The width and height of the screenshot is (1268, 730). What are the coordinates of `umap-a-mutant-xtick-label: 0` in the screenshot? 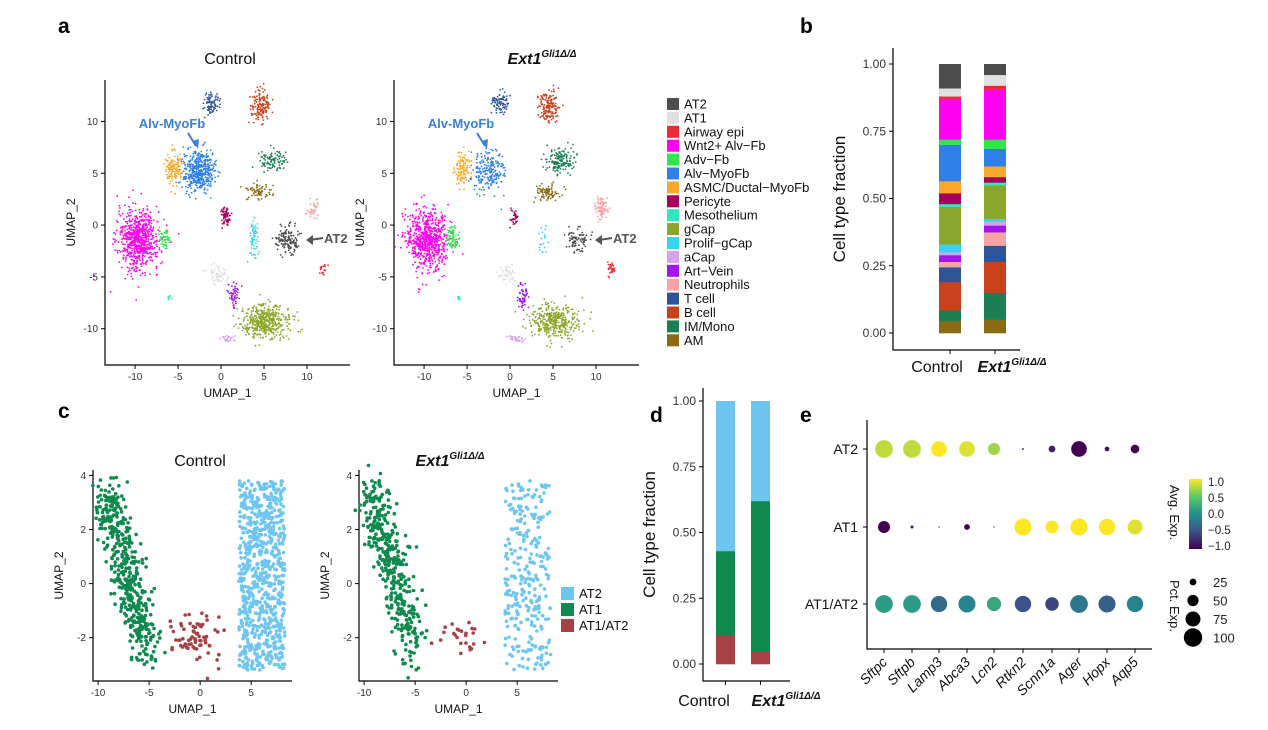 It's located at (510, 377).